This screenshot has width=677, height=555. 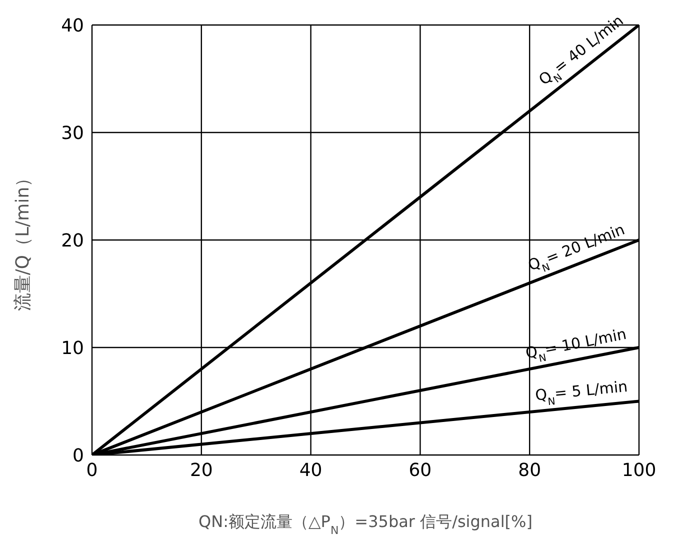 I want to click on x-tick-label: 60, so click(x=420, y=470).